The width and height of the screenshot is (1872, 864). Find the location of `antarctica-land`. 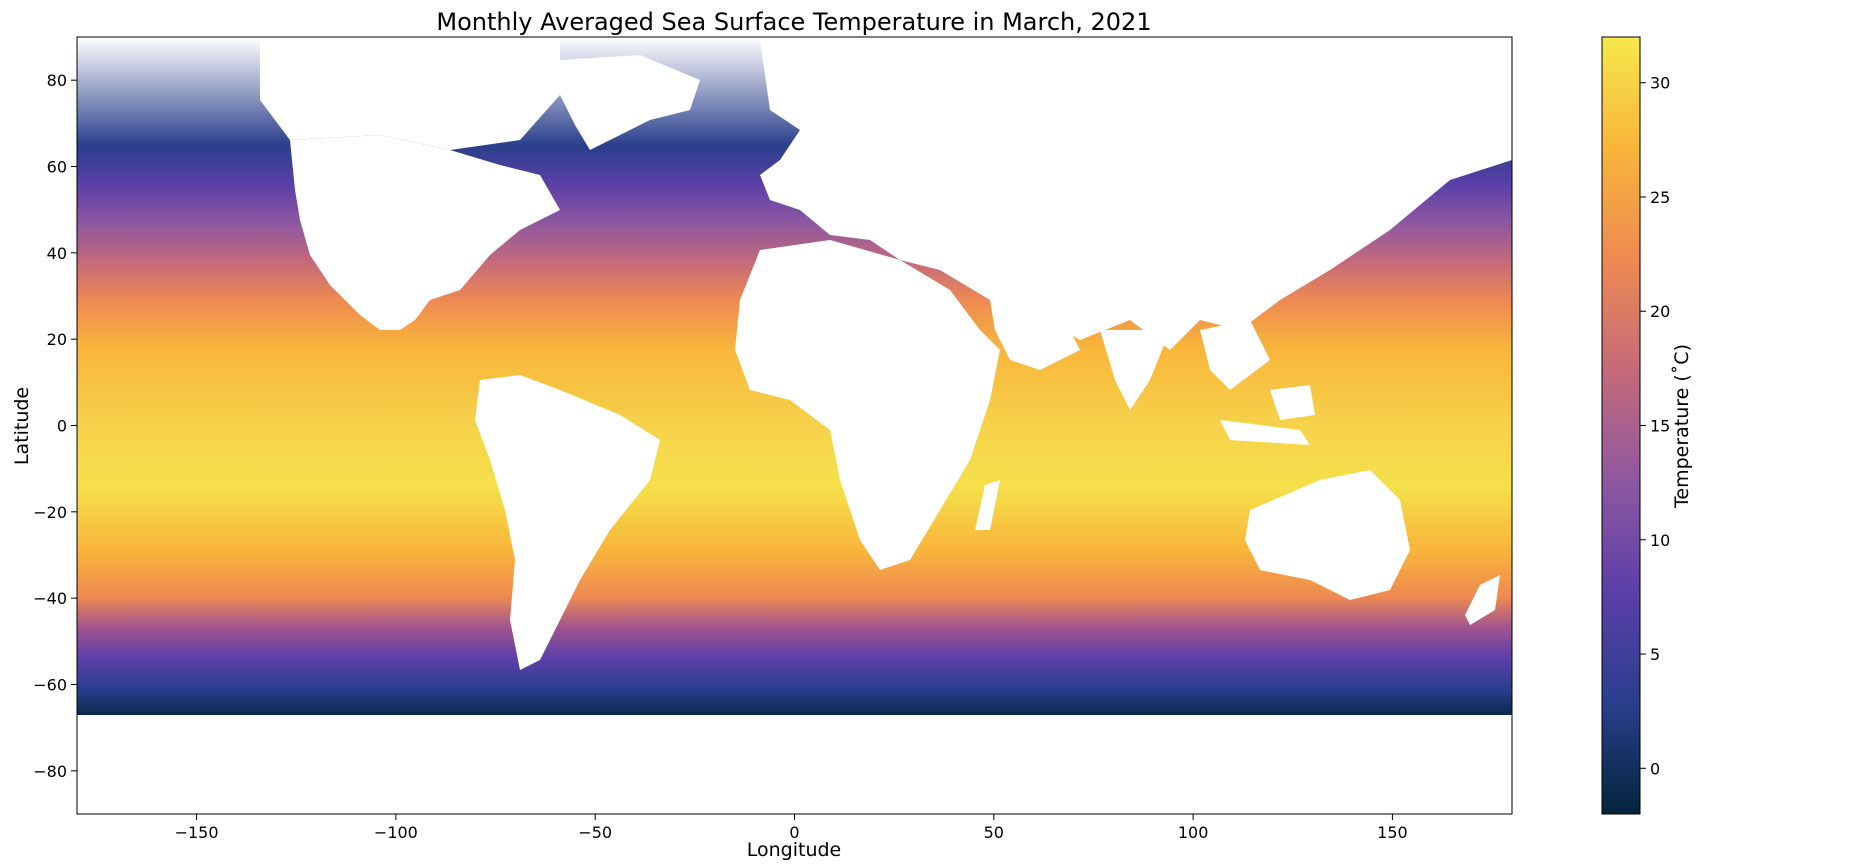

antarctica-land is located at coordinates (794, 764).